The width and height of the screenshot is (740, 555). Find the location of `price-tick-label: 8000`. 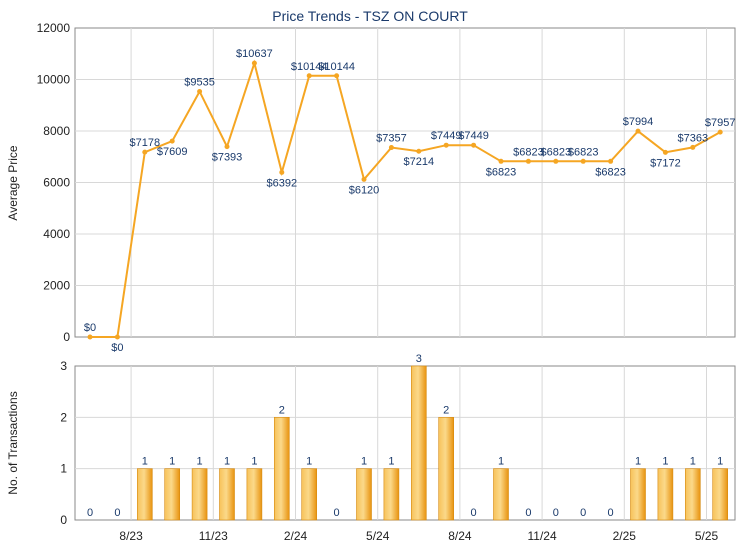

price-tick-label: 8000 is located at coordinates (56, 131).